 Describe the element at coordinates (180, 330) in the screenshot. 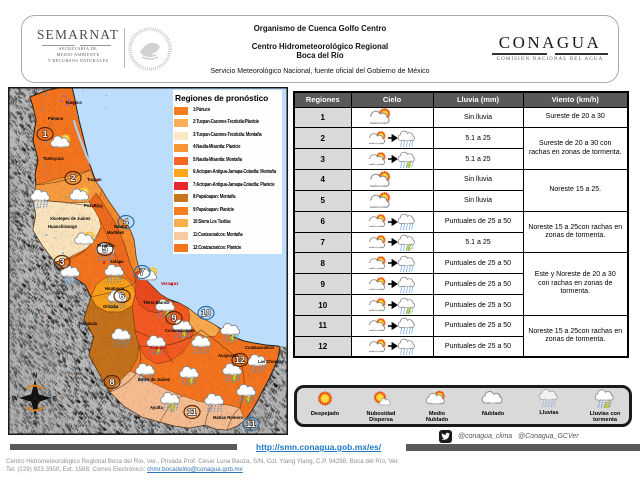

I see `svg-text: Cosamaloapan` at that location.